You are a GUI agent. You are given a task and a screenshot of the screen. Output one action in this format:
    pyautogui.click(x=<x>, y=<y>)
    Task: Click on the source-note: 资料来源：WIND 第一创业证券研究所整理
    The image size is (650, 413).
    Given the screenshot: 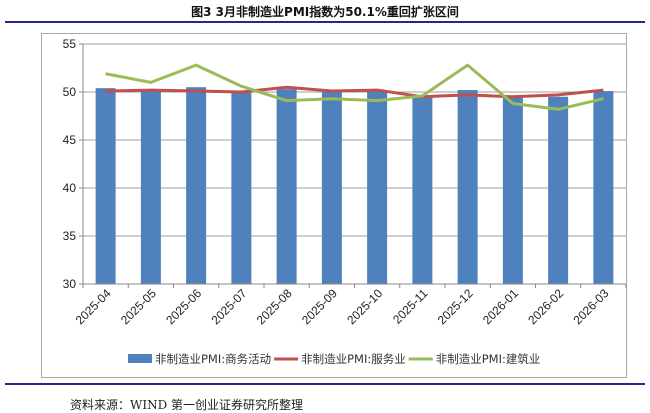 What is the action you would take?
    pyautogui.click(x=187, y=405)
    